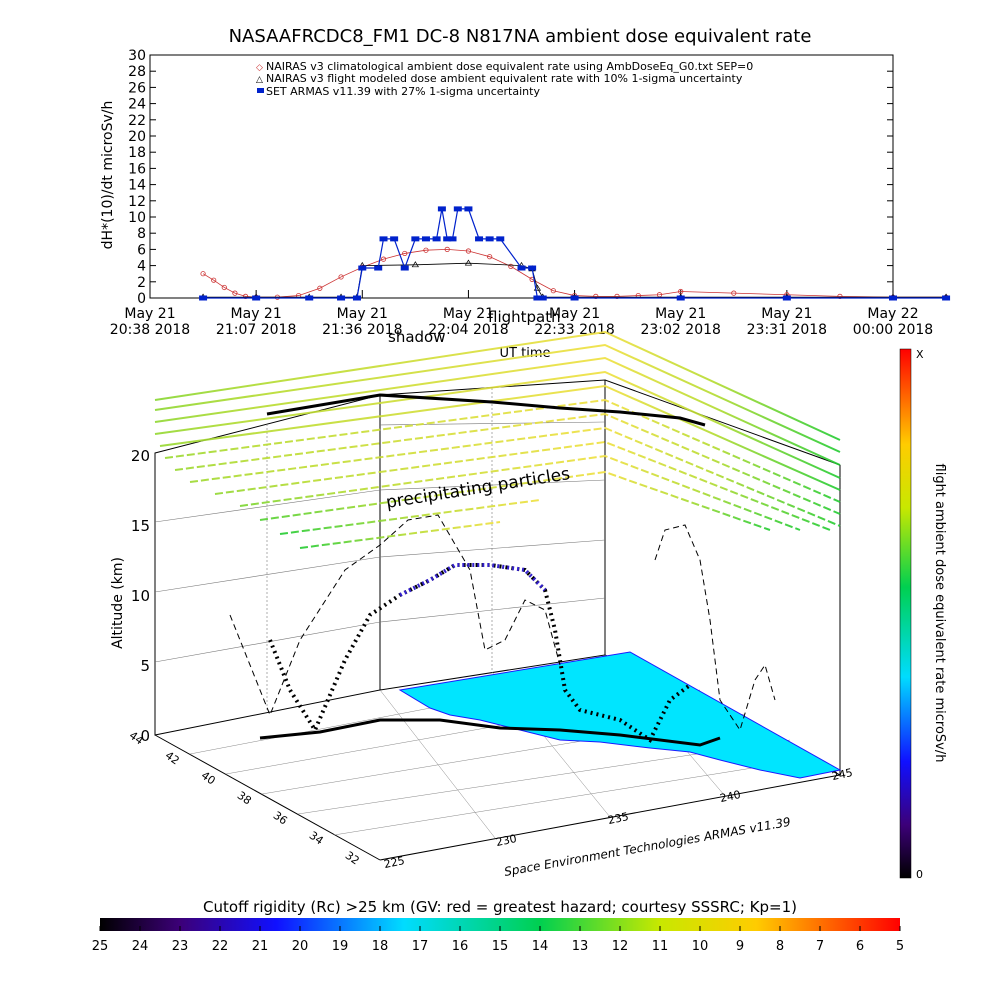  Describe the element at coordinates (394, 862) in the screenshot. I see `longitude-tick-label: 225` at that location.